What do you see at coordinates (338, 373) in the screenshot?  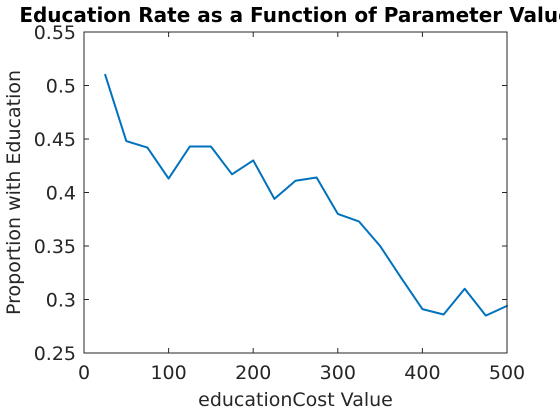 I see `x-tick-label: 300` at bounding box center [338, 373].